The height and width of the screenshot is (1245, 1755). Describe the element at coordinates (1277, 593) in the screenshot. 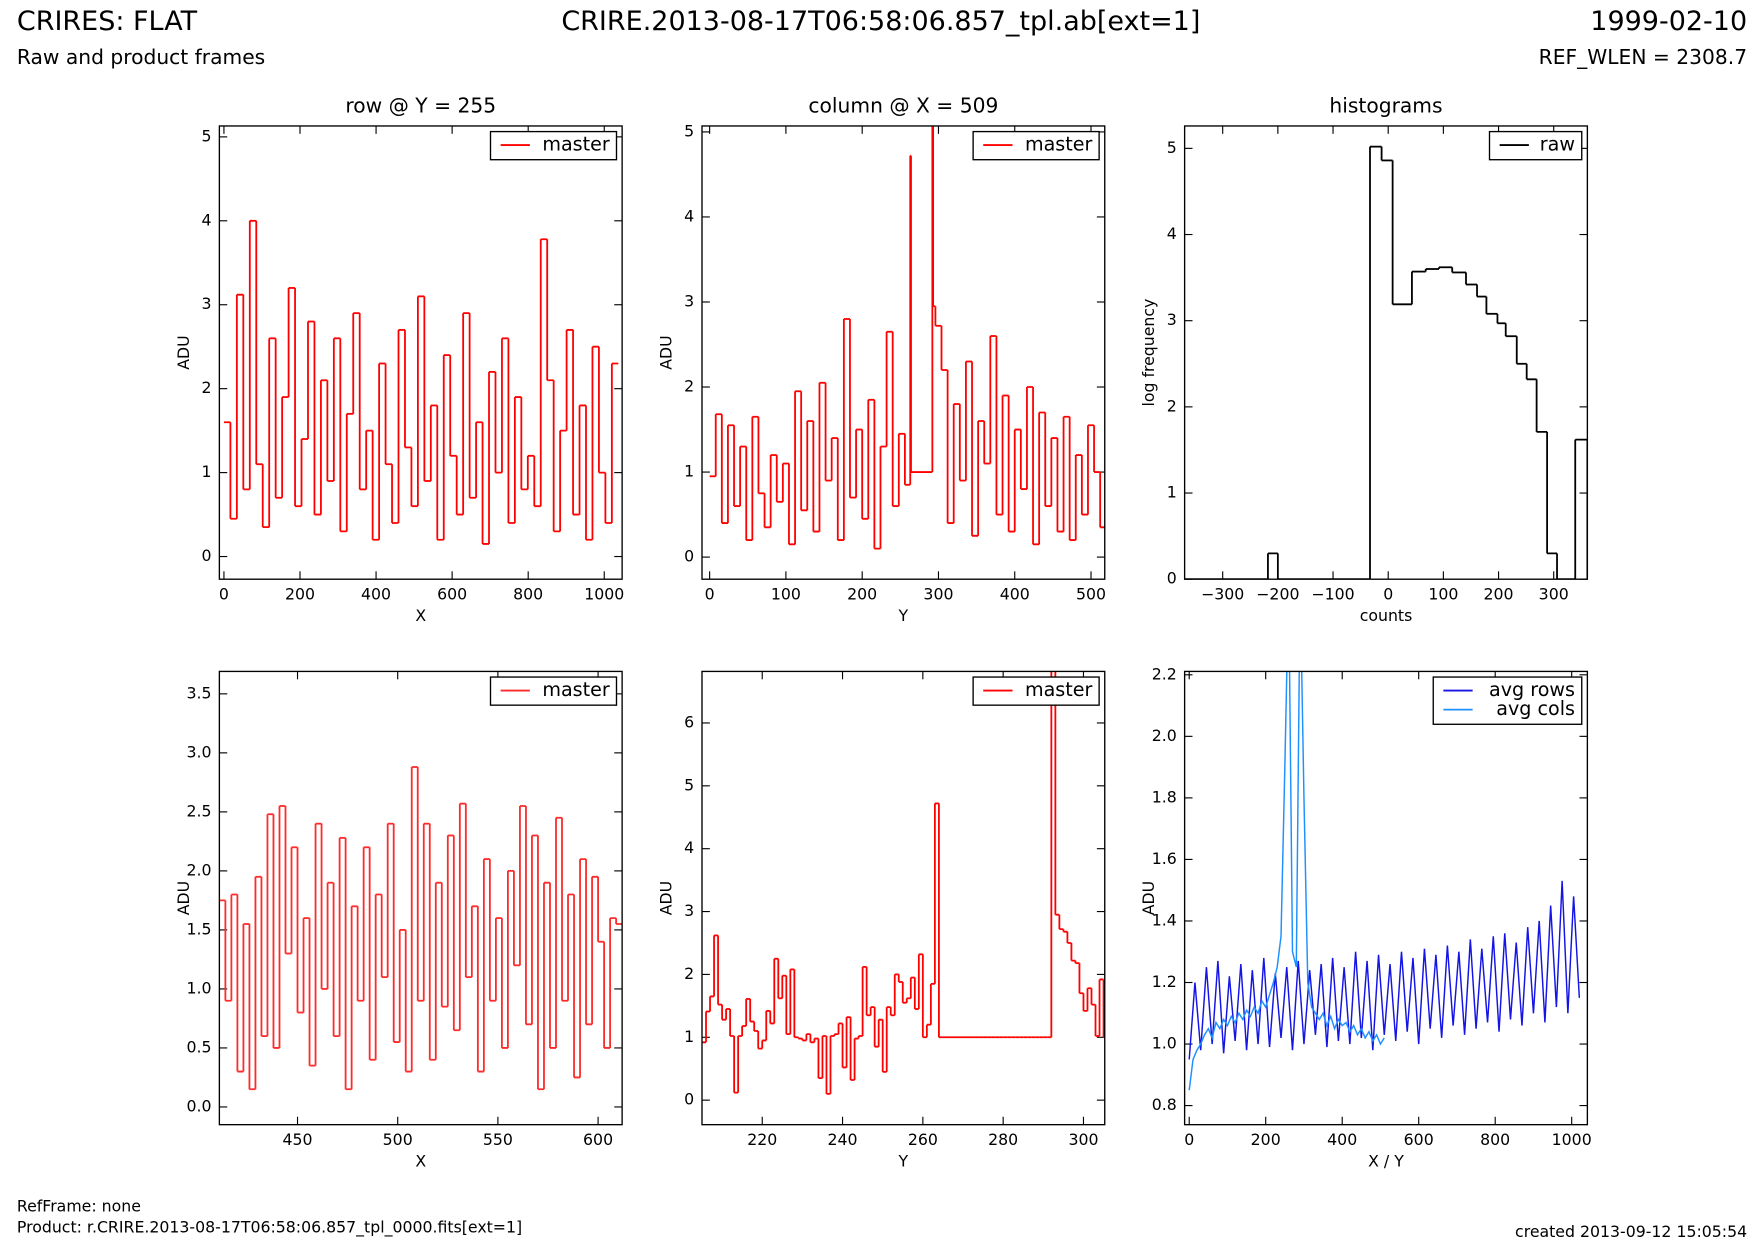

I see `x-tick-label: −200` at that location.